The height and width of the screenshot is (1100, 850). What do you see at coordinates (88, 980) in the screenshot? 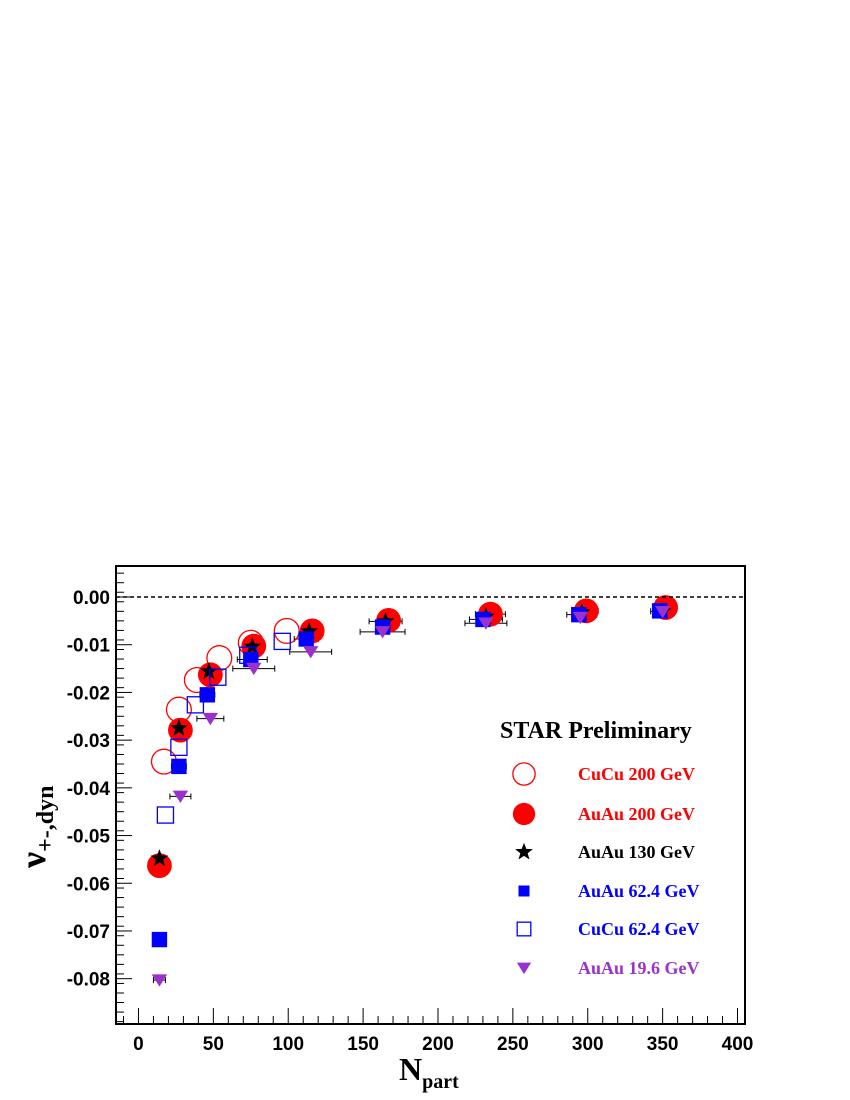
I see `y-tick-label: -0.08` at bounding box center [88, 980].